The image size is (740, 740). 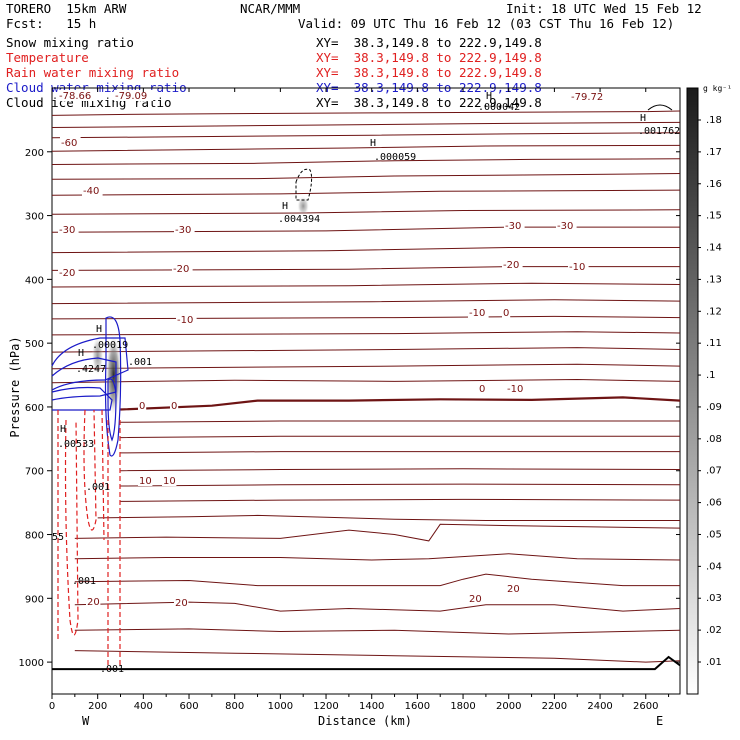 I want to click on colorbar-unit-label: g kg⁻¹, so click(x=717, y=88).